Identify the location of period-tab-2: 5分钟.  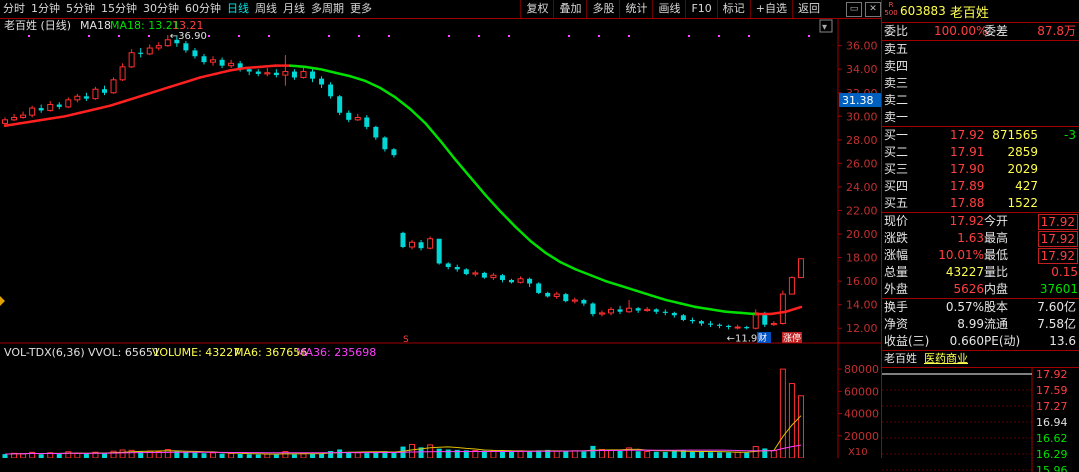
(80, 9).